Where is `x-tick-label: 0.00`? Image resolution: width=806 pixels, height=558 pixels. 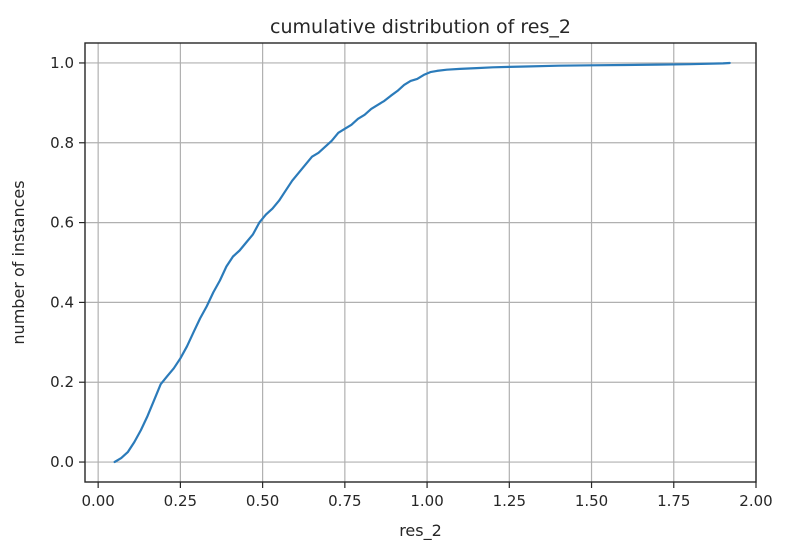
x-tick-label: 0.00 is located at coordinates (97, 501).